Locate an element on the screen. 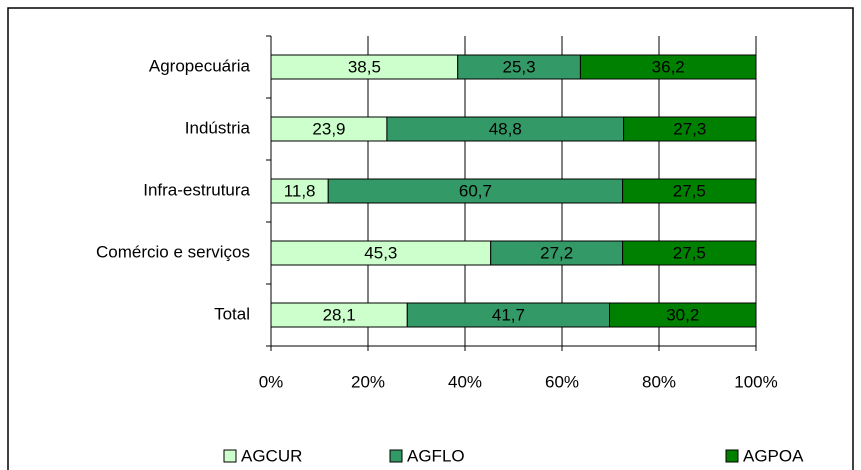  data-label: 38,5 is located at coordinates (364, 66).